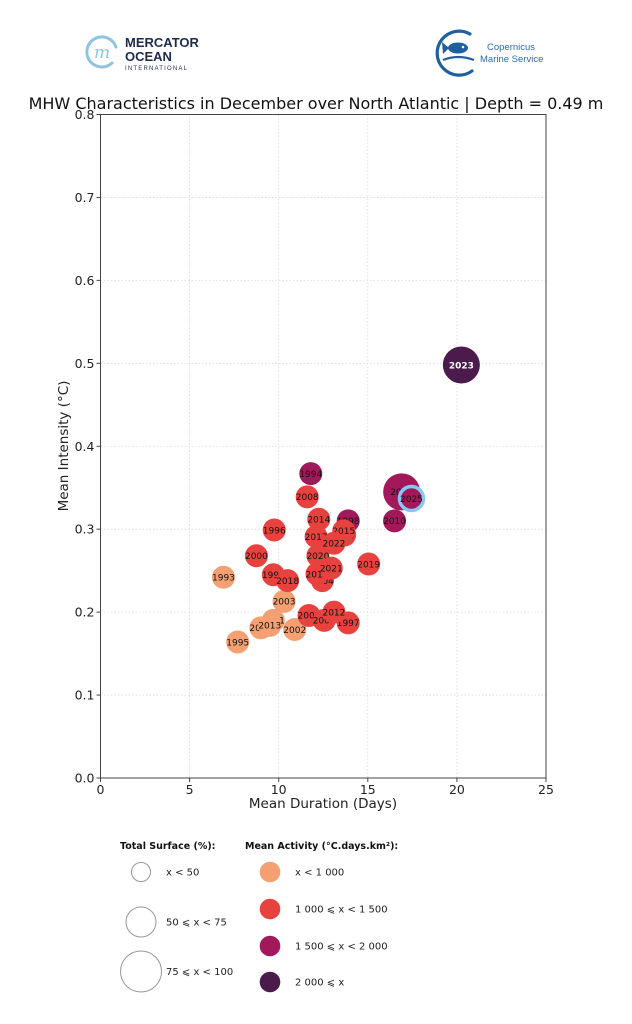 This screenshot has width=632, height=1024. What do you see at coordinates (321, 846) in the screenshot?
I see `legend-activity-title: Mean Activity (°C.days.km²):` at bounding box center [321, 846].